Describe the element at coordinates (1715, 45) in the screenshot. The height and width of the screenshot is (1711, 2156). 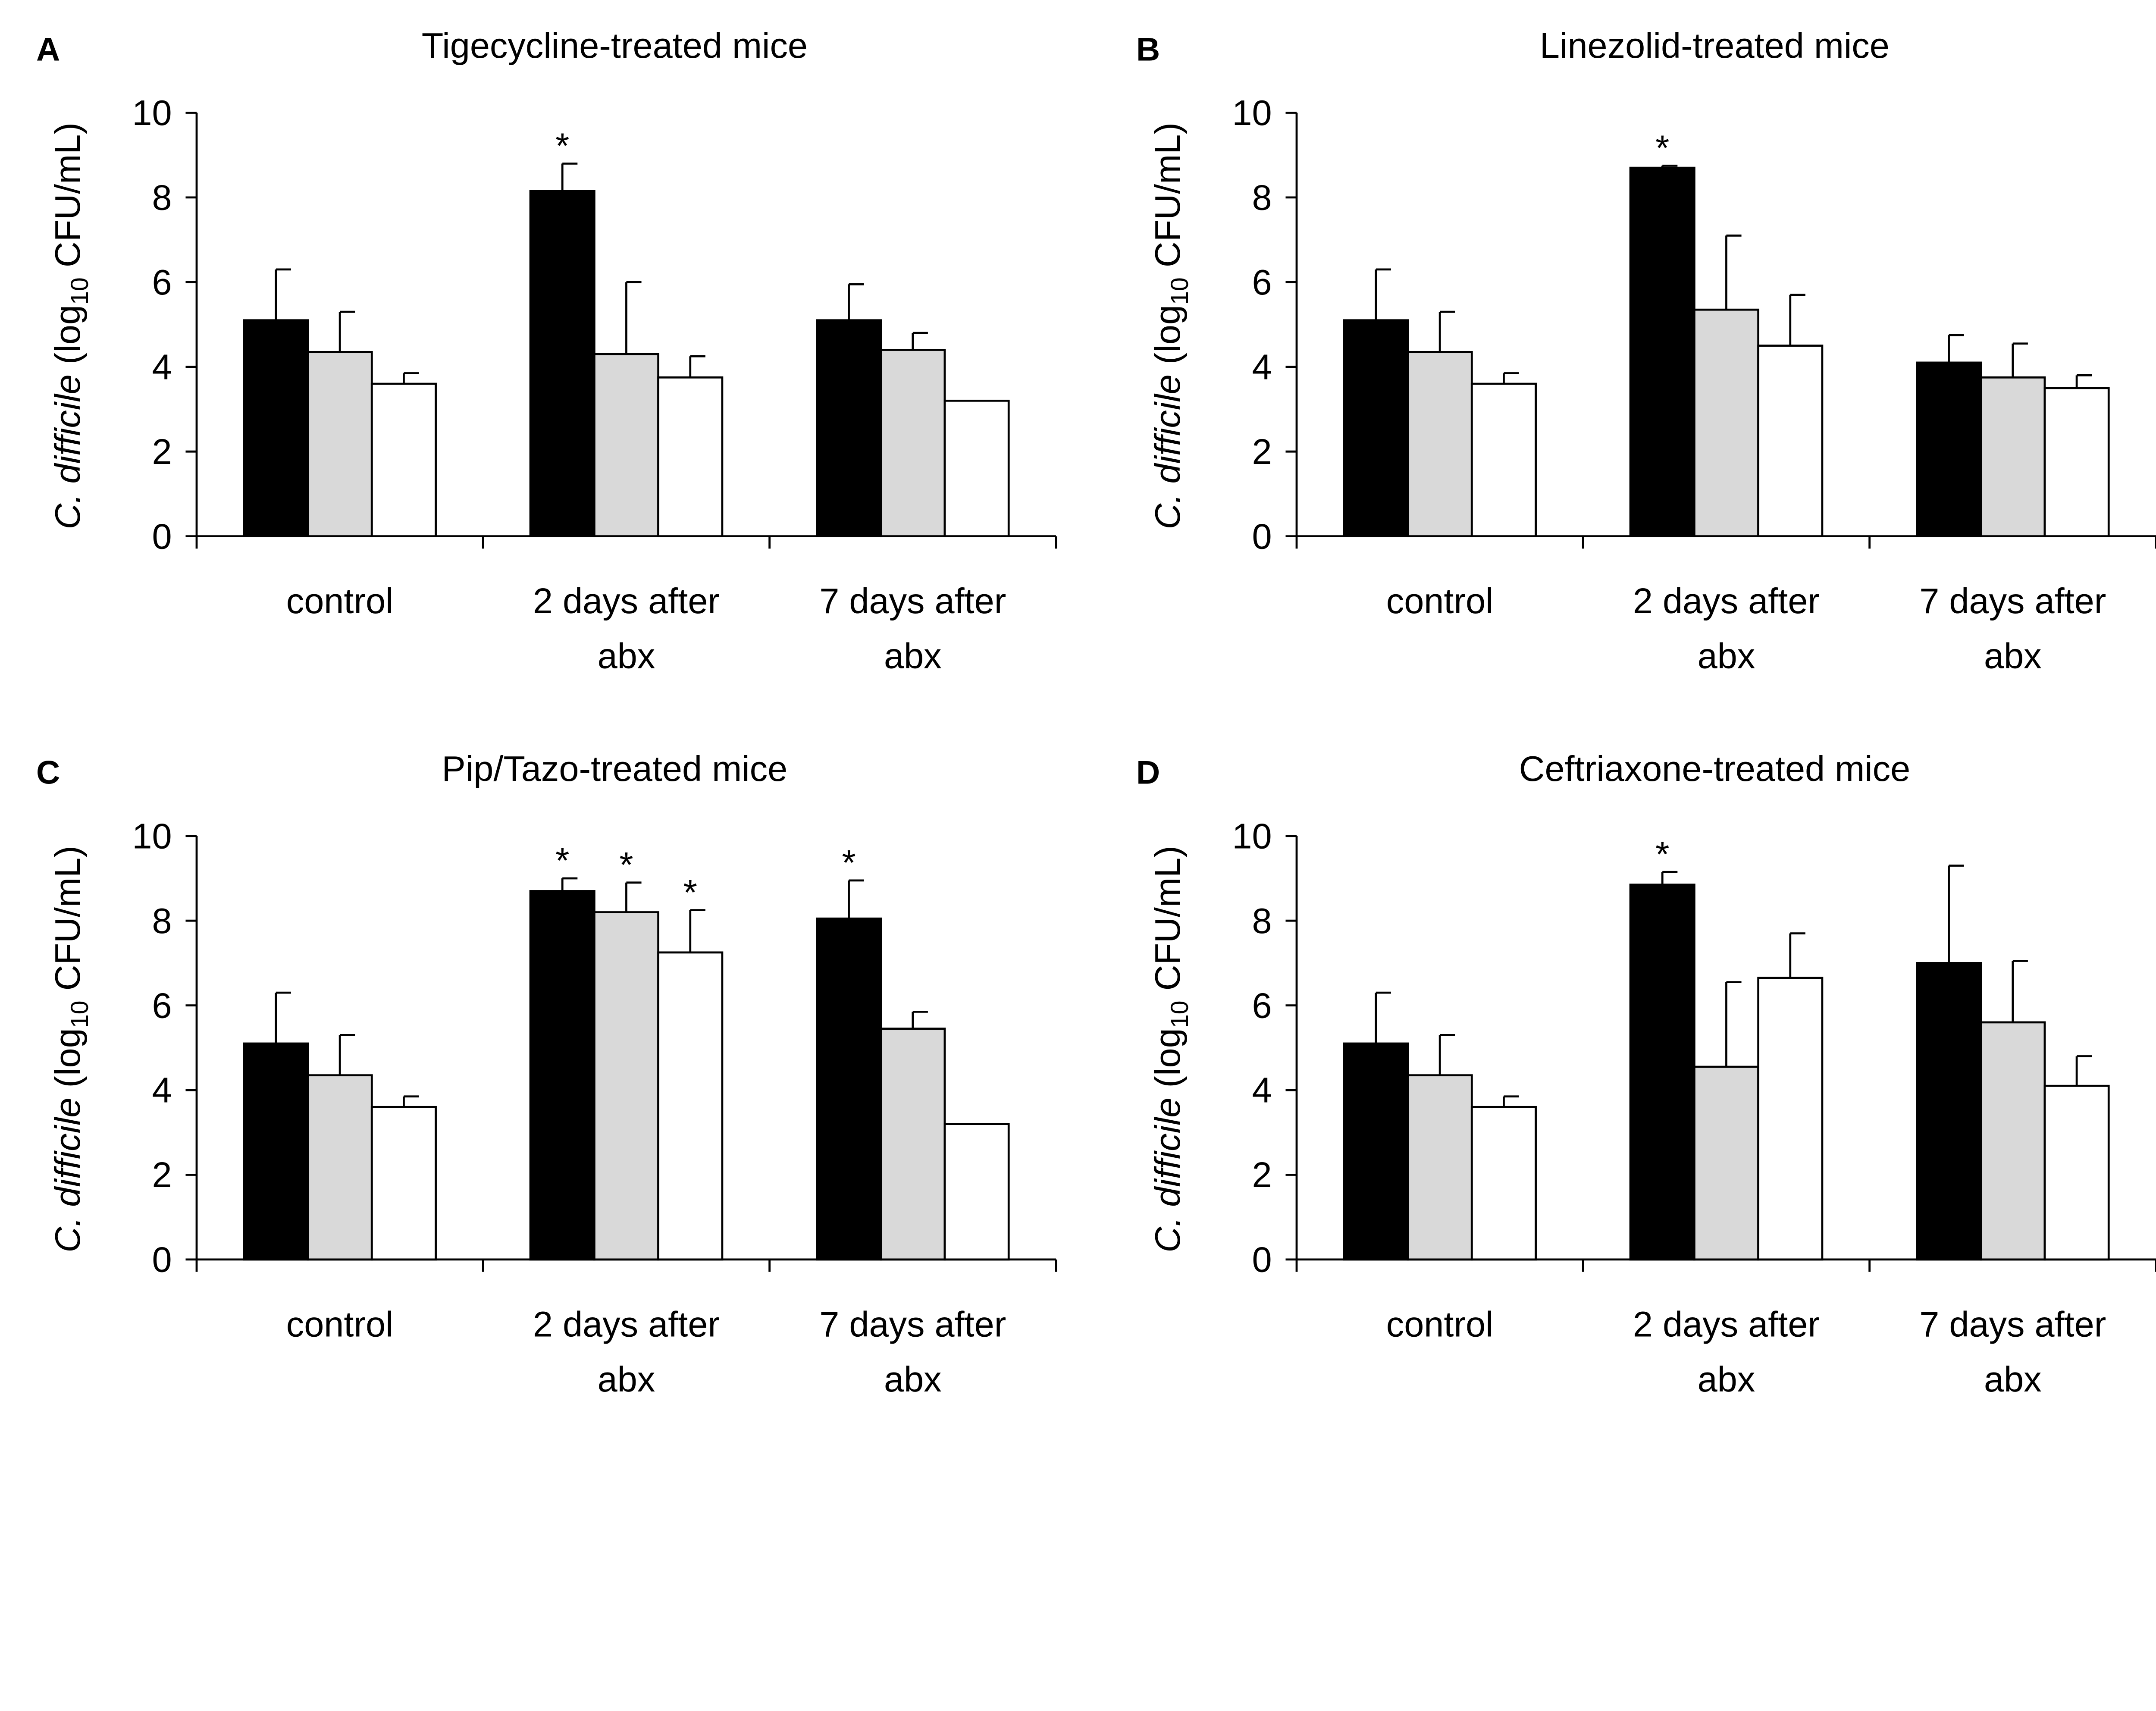
I see `chart-title: Linezolid-treated mice` at that location.